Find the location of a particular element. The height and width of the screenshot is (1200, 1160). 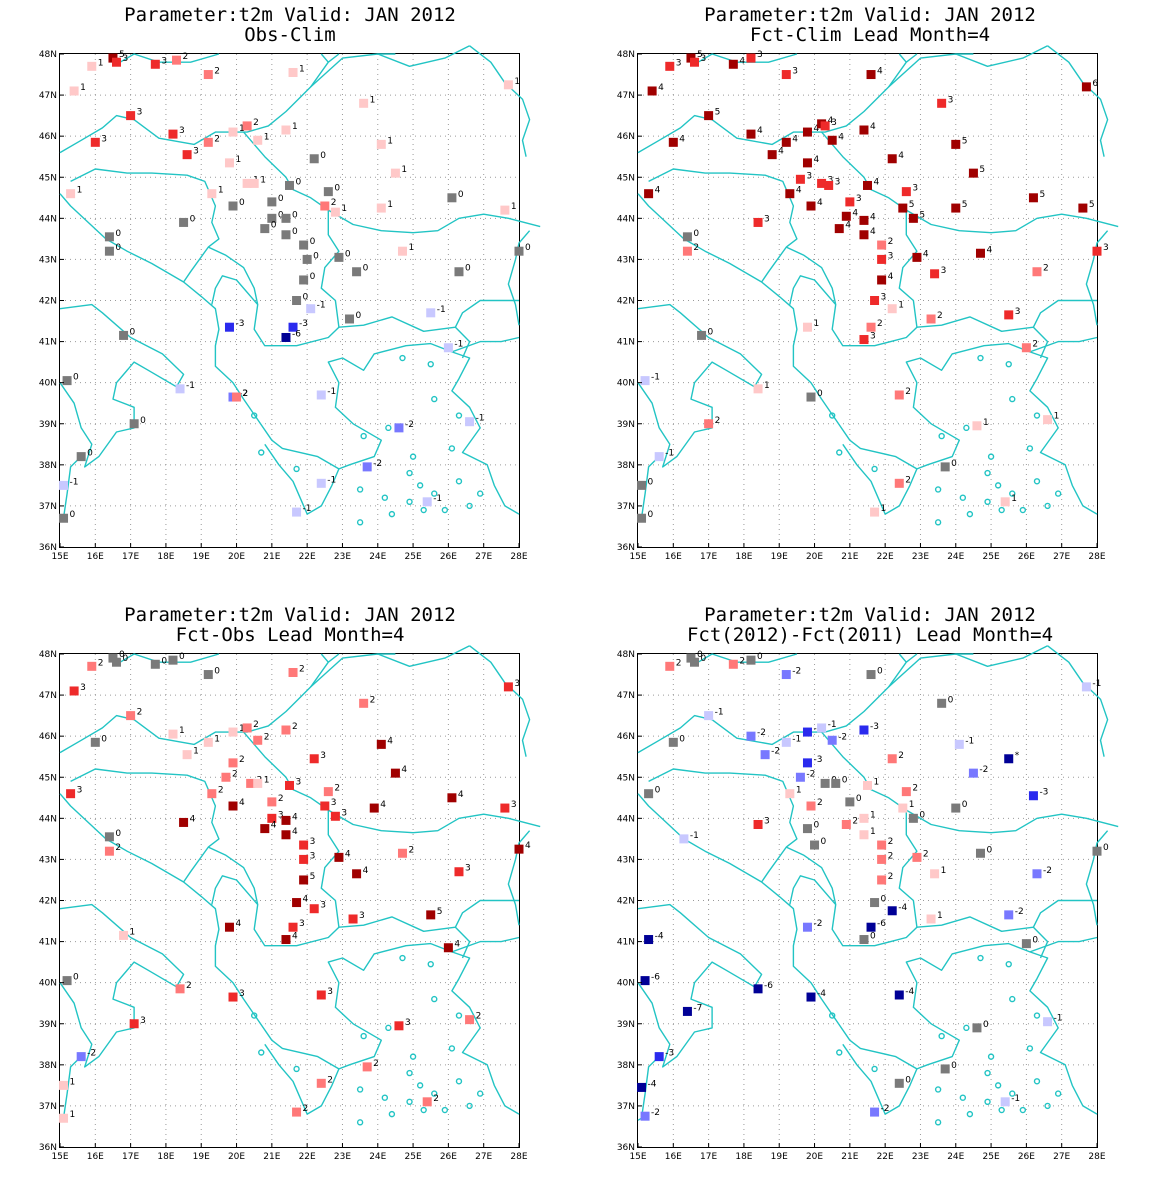

lat-tick-label: 48N is located at coordinates (626, 55).